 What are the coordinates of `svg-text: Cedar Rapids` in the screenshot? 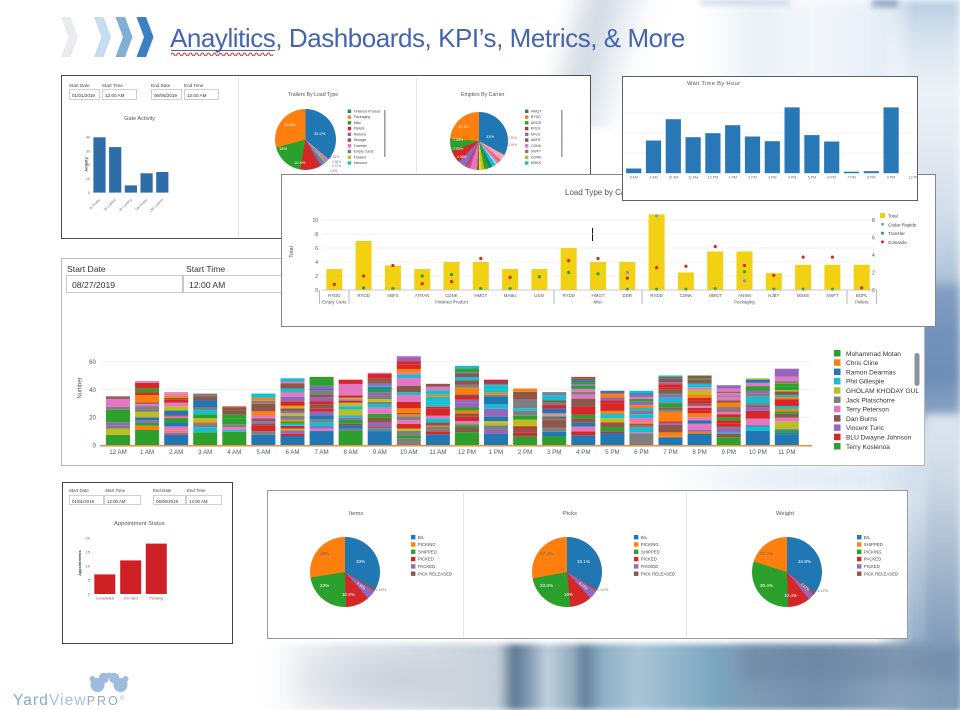 It's located at (902, 224).